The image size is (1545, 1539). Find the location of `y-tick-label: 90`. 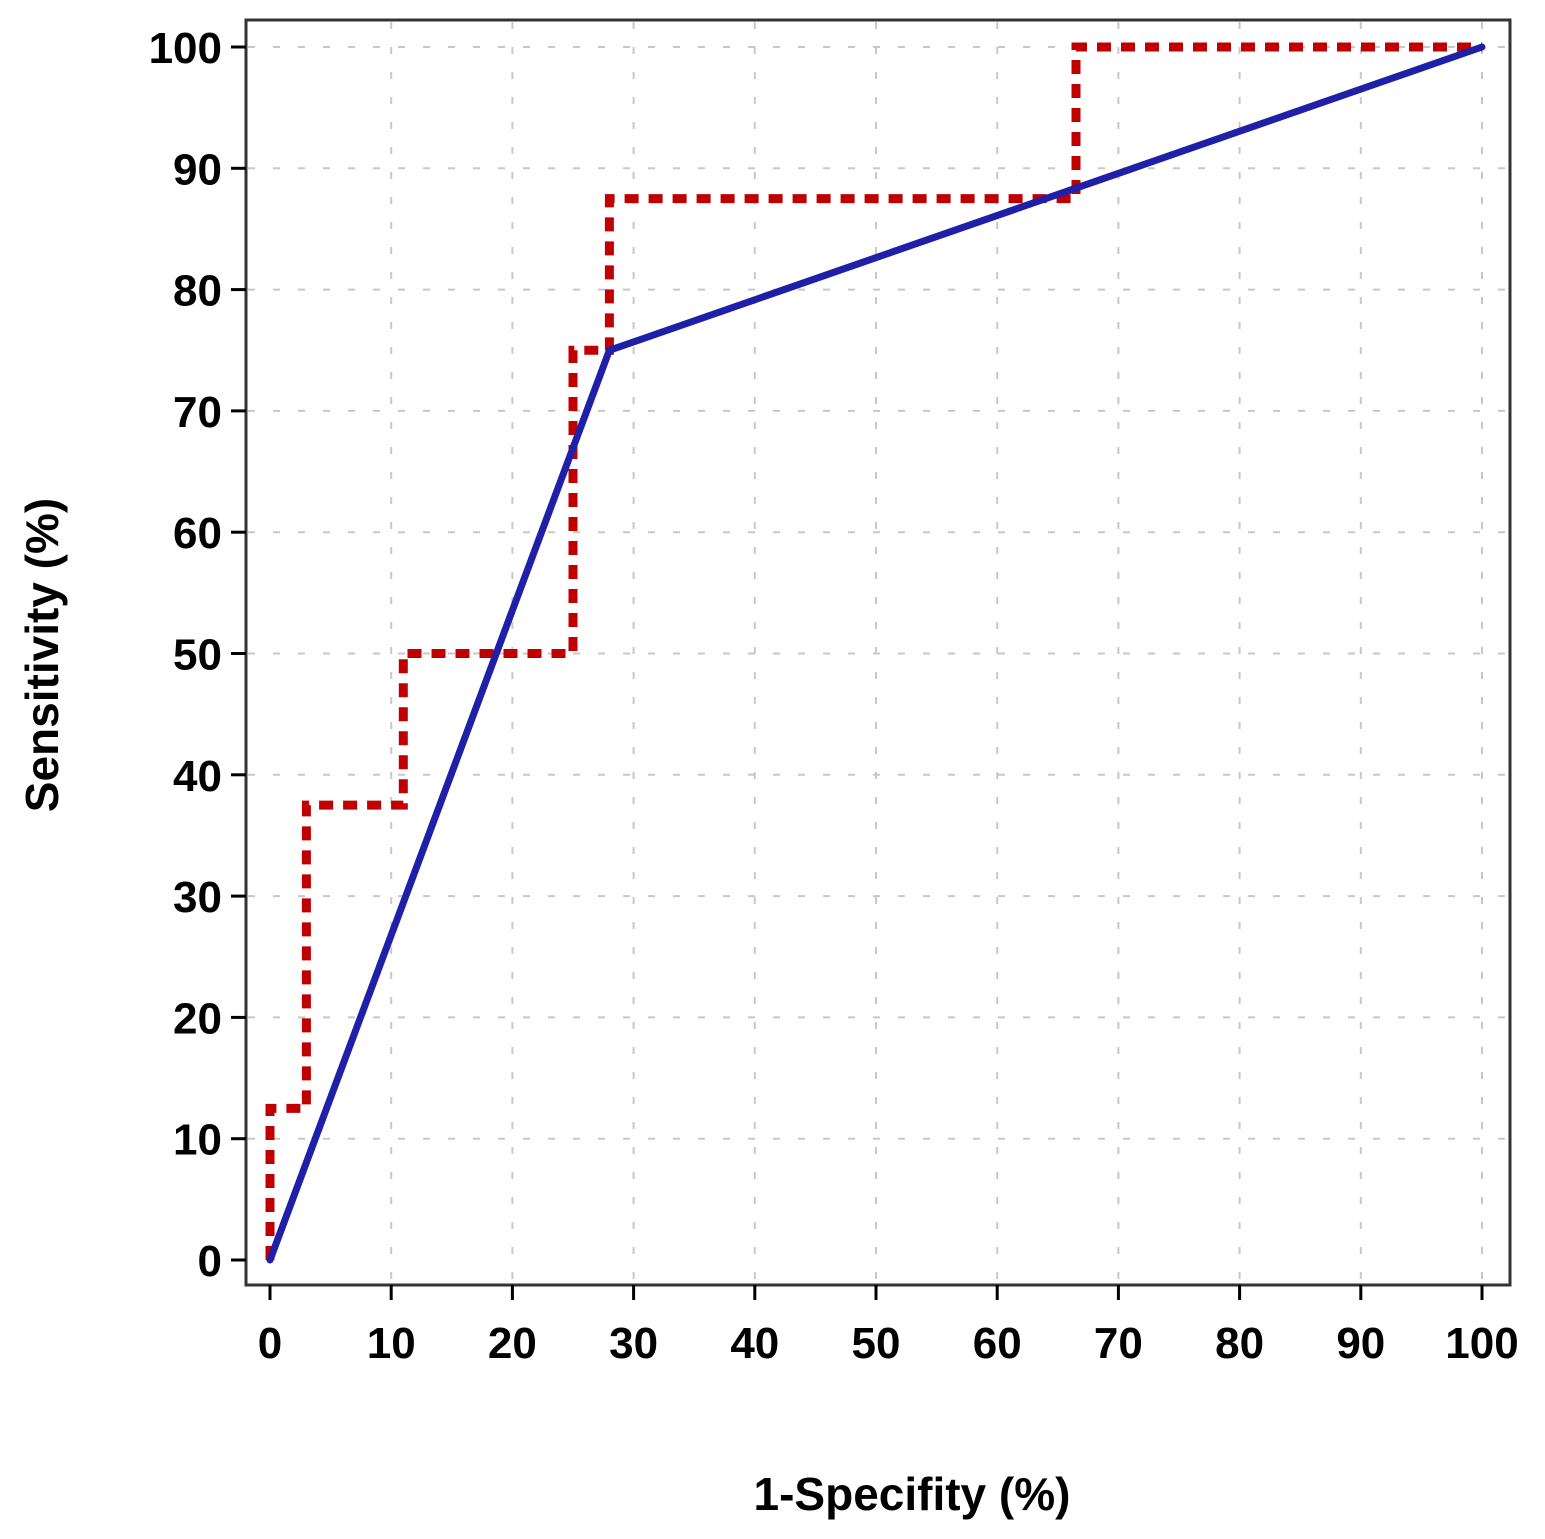

y-tick-label: 90 is located at coordinates (197, 169).